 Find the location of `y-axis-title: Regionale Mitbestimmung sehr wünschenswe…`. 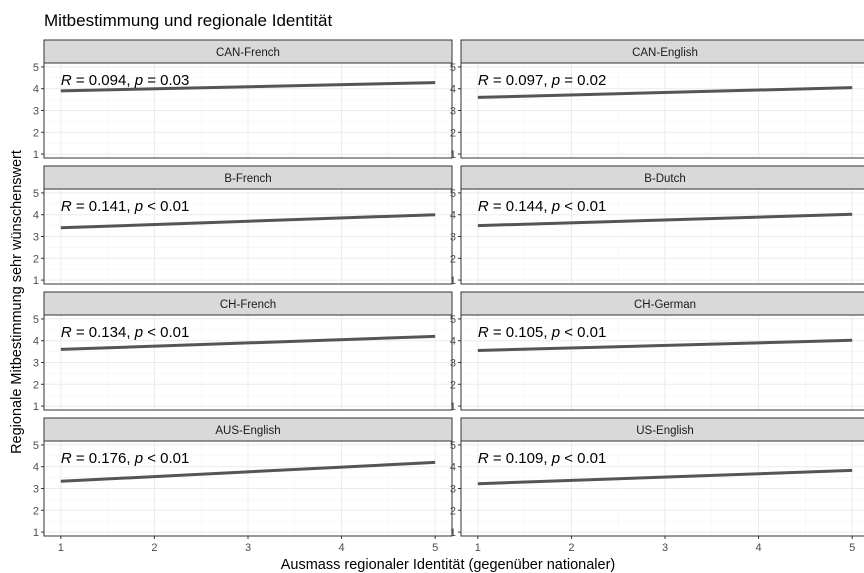

y-axis-title: Regionale Mitbestimmung sehr wünschenswe… is located at coordinates (17, 302).